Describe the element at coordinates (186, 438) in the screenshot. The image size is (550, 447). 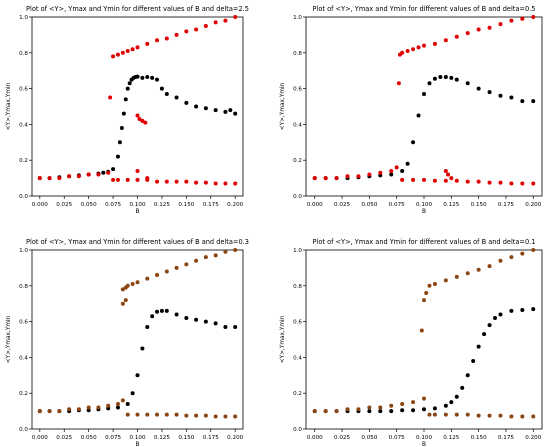
I see `x-tick-label: 0.150` at that location.